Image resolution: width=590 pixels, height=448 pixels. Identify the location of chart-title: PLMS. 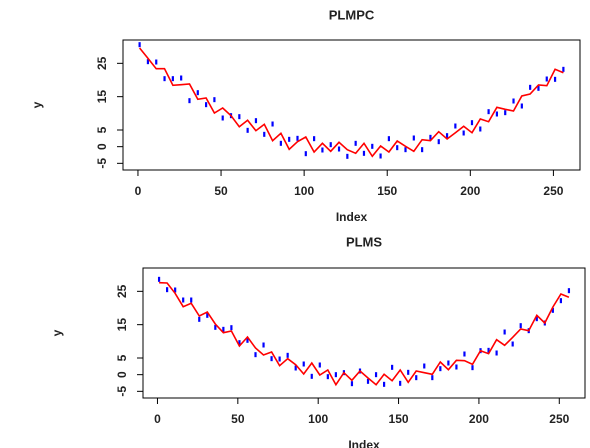
(364, 241).